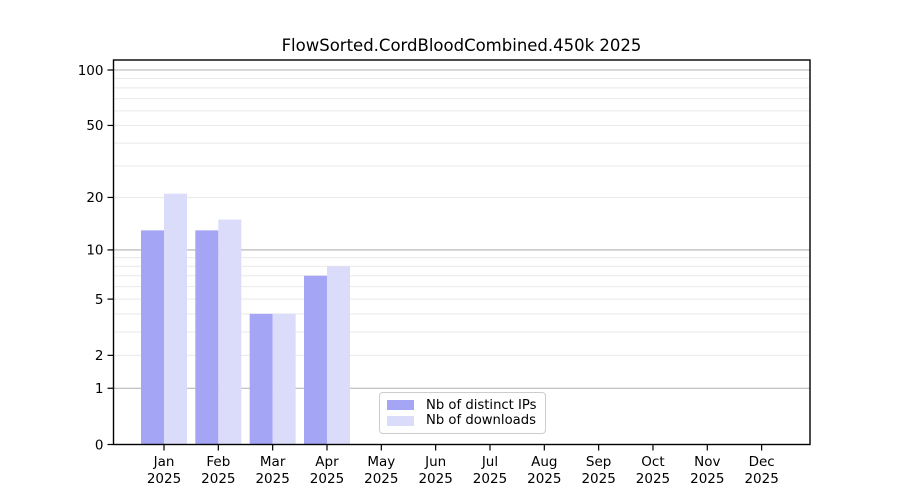  Describe the element at coordinates (261, 379) in the screenshot. I see `bar-distinct-ips-mar` at that location.